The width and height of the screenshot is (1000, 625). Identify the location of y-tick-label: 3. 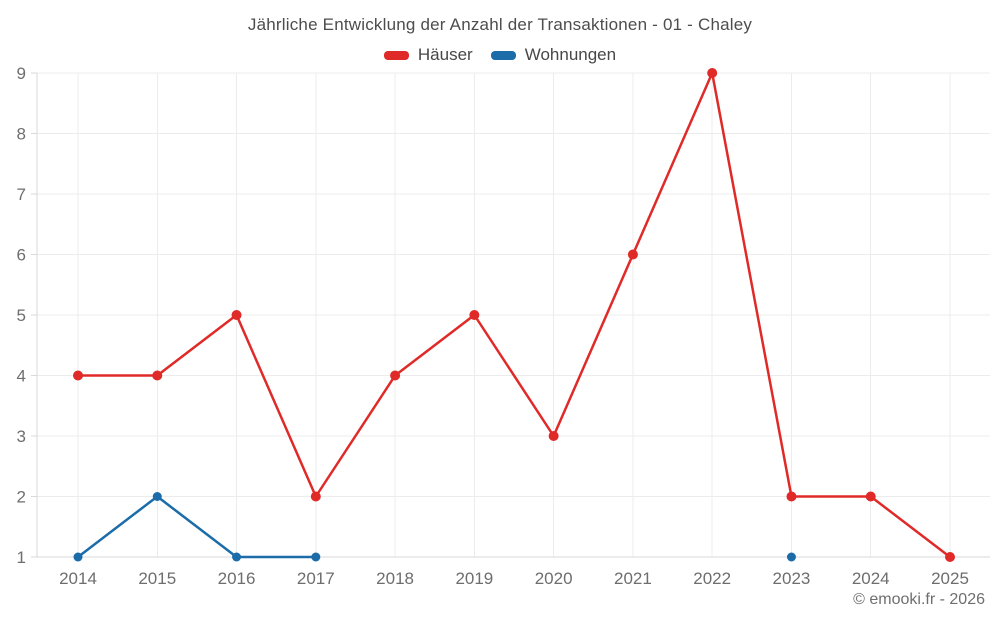
(21, 436).